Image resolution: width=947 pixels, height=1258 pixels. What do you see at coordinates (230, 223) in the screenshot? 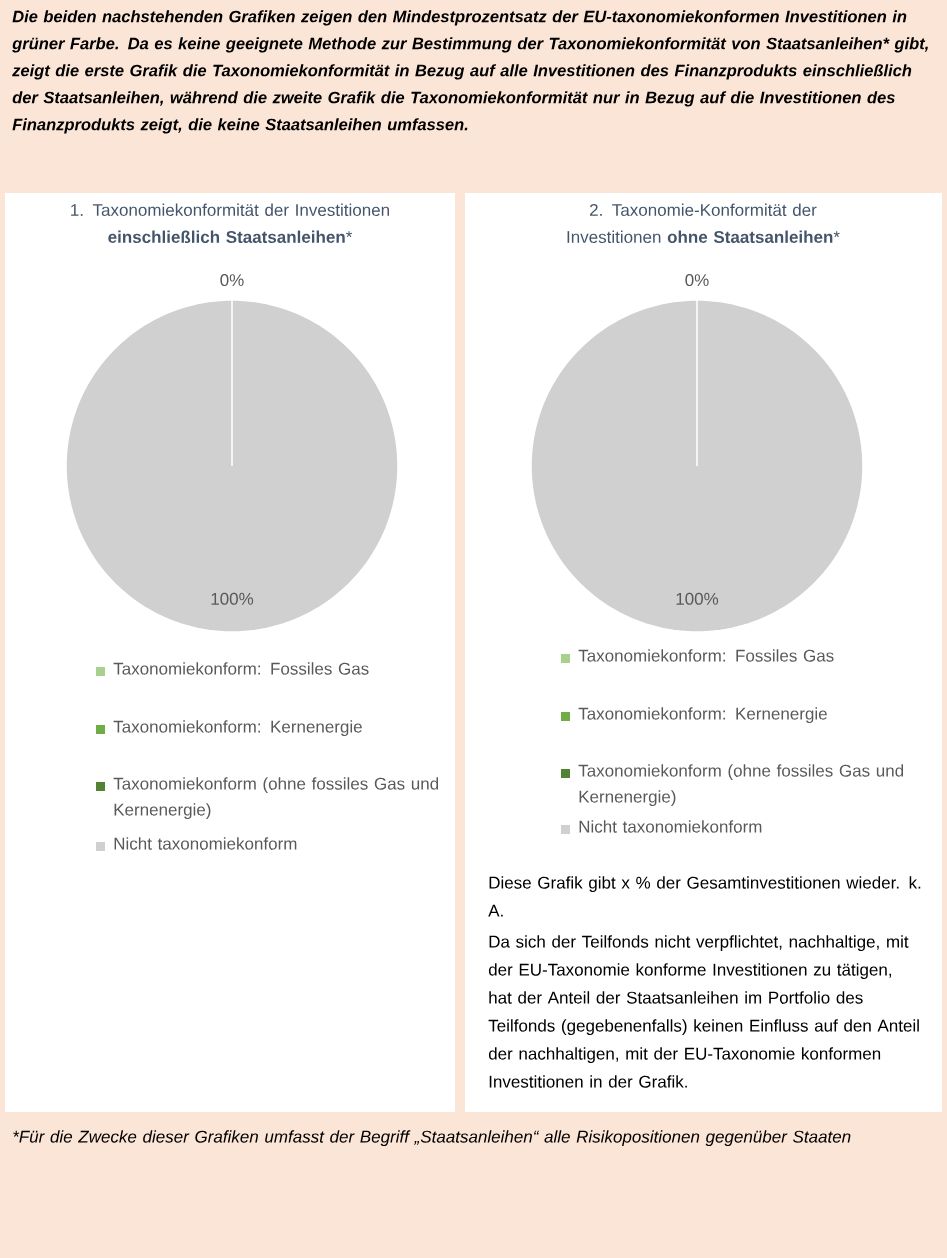
I see `chart-title: 1. Taxonomiekonformität der Investitionen einschließlich Staatsanleihen*` at bounding box center [230, 223].